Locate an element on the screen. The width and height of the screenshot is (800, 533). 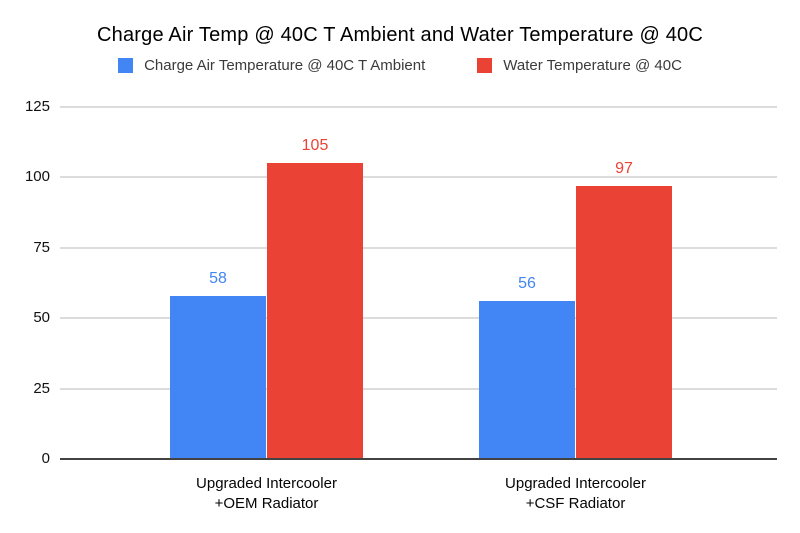
bar-charge-air-cat0 is located at coordinates (218, 377).